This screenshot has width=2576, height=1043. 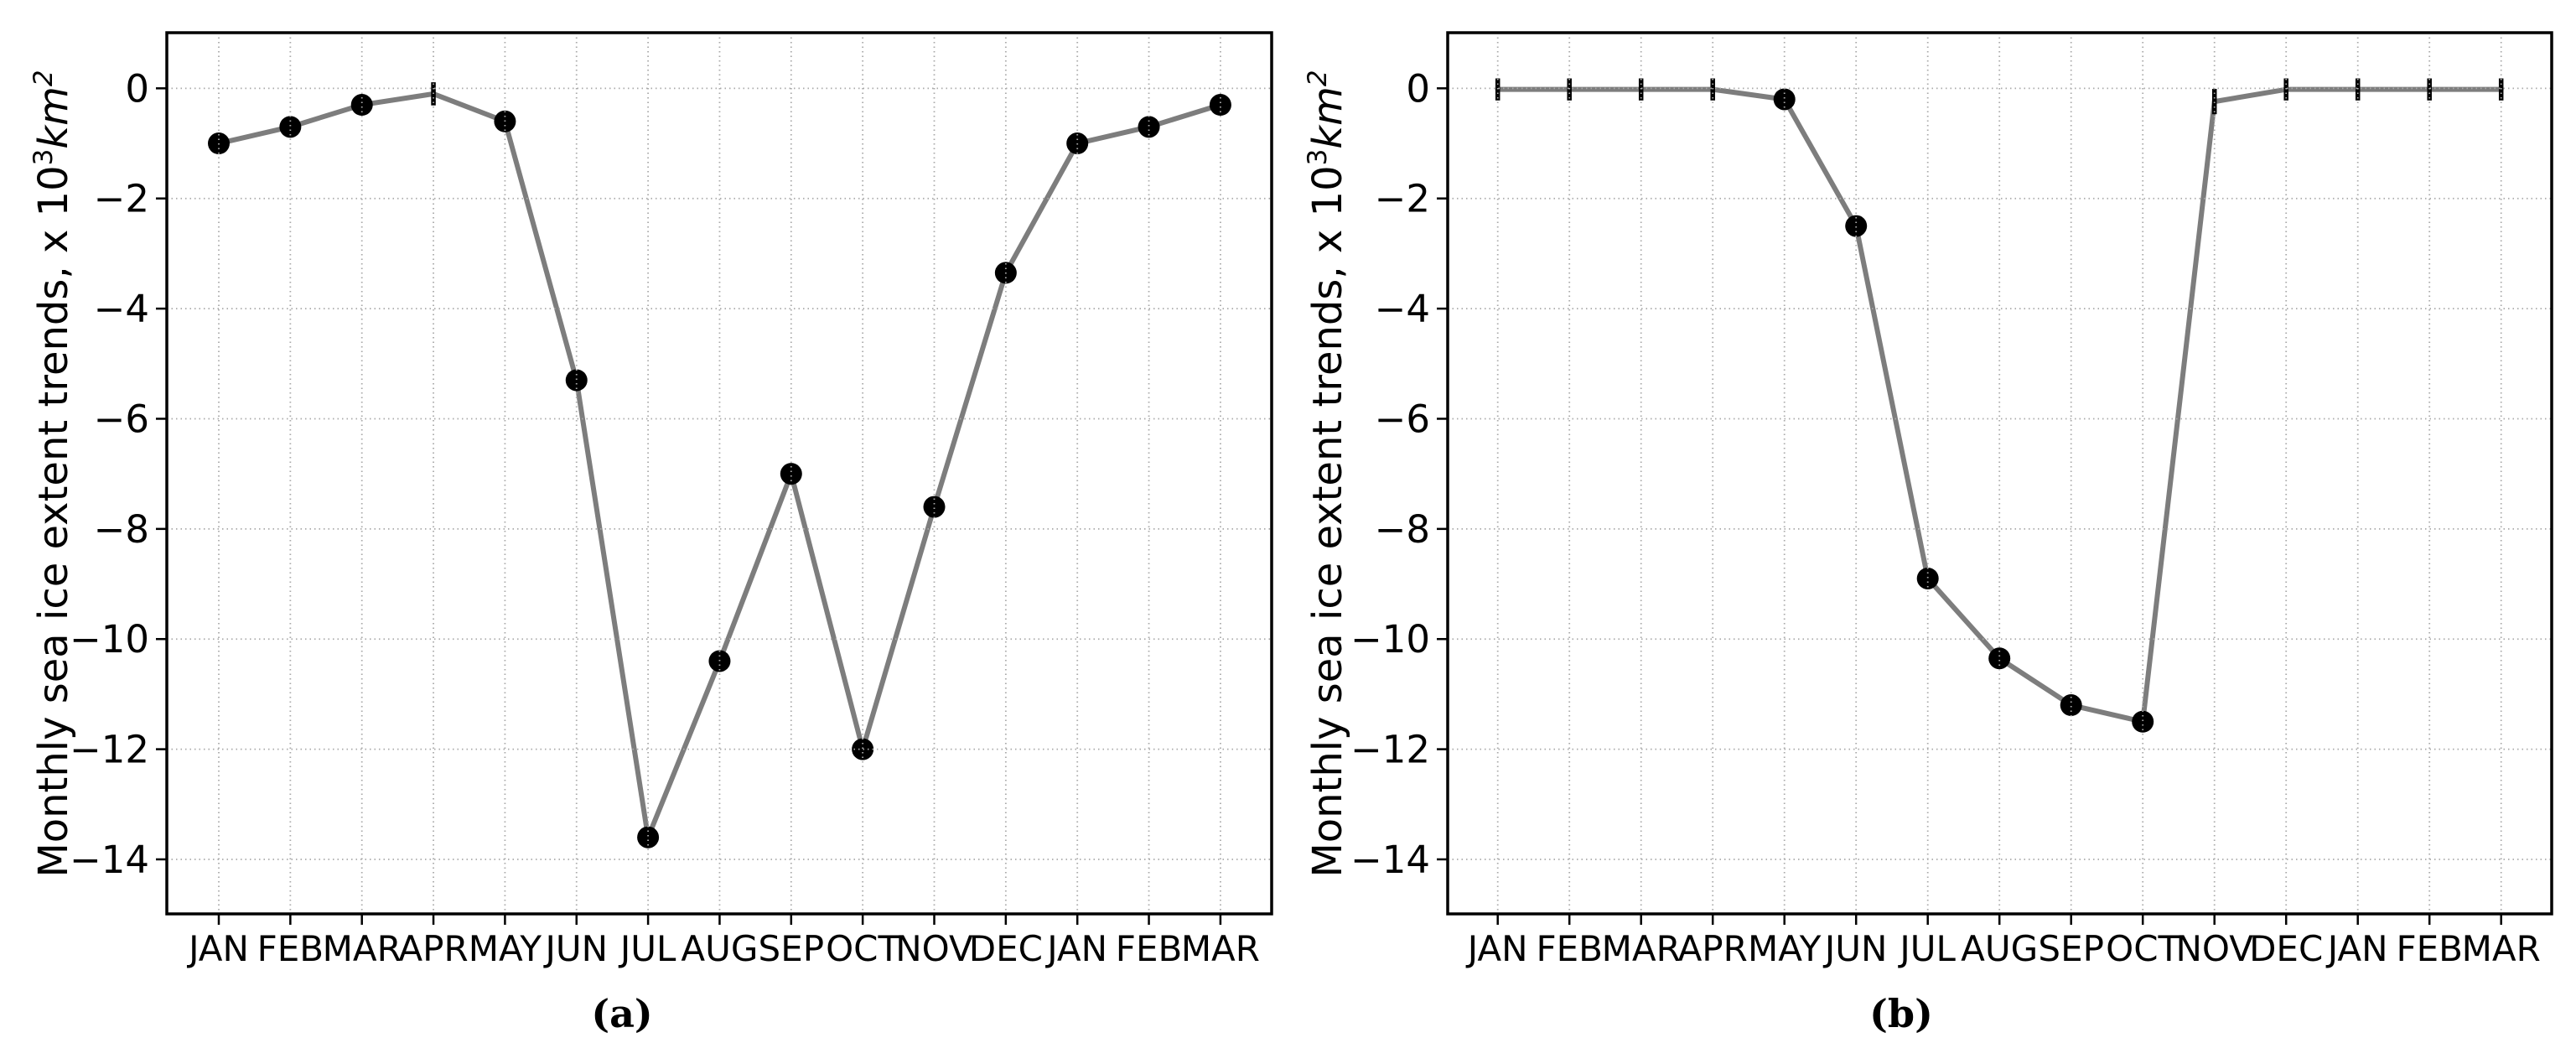 What do you see at coordinates (1327, 521) in the screenshot?
I see `y-axis-label-b-text: Monthly sea ice extent trends, x 10` at bounding box center [1327, 521].